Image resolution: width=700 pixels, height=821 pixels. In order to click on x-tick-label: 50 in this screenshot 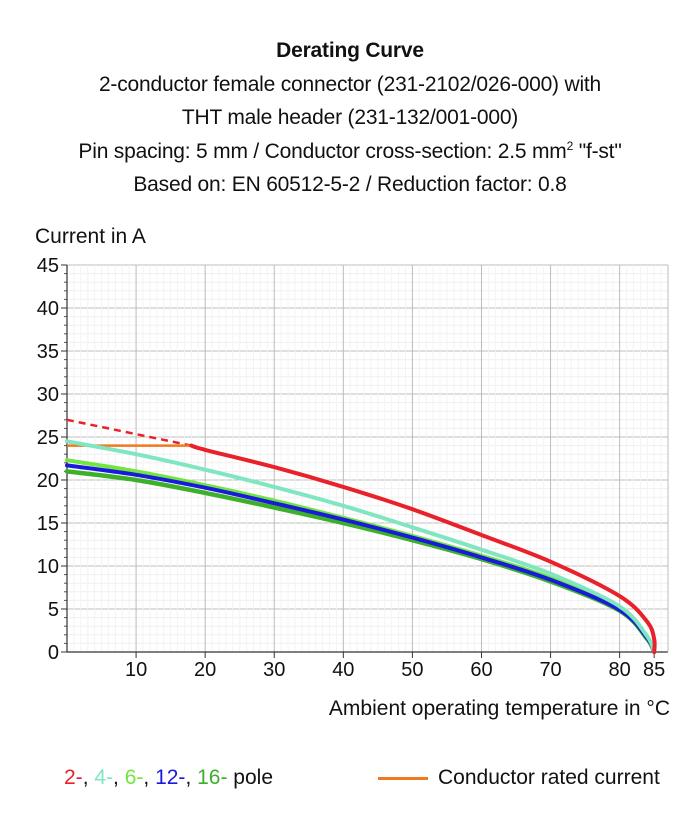, I will do `click(412, 670)`.